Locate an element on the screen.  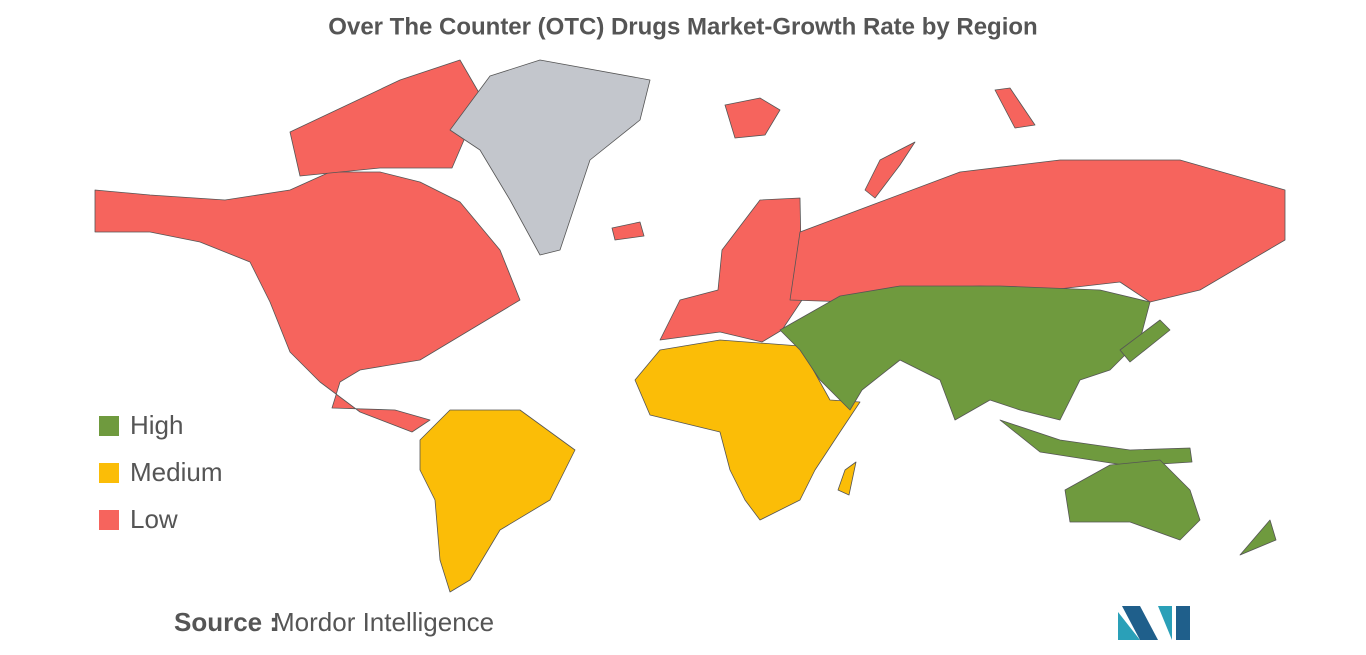
legend-label: High is located at coordinates (156, 425).